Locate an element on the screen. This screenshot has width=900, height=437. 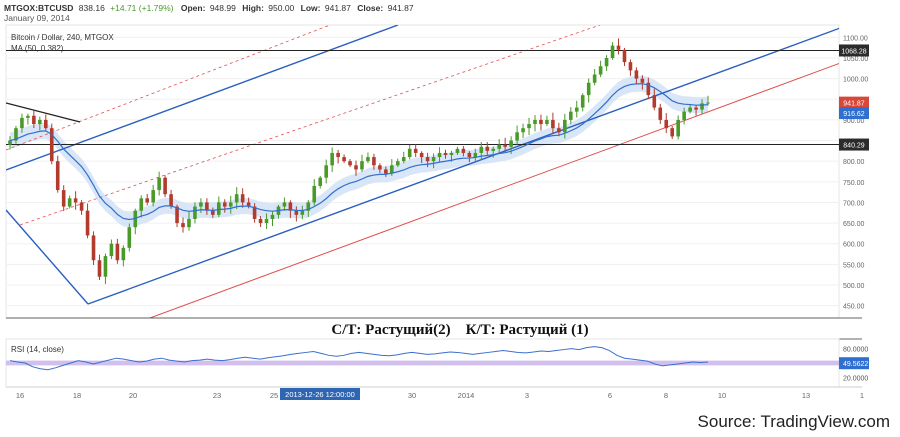
rsi-series-line is located at coordinates (359, 358).